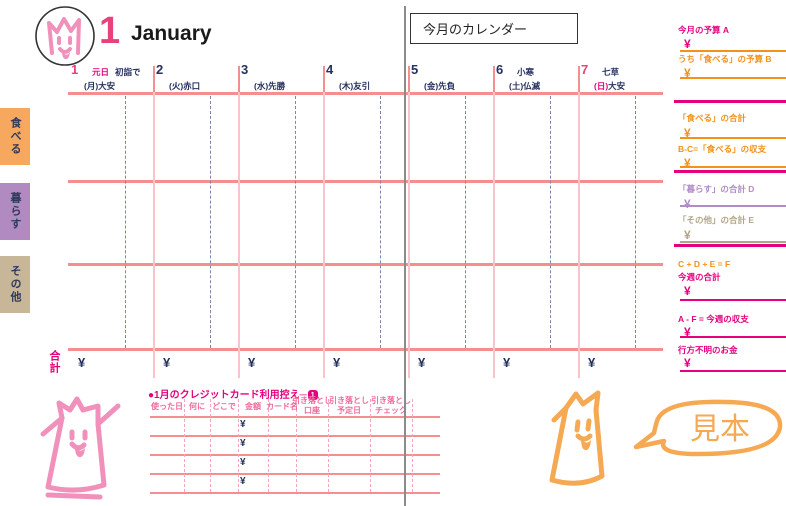 This screenshot has height=506, width=786. What do you see at coordinates (577, 438) in the screenshot?
I see `orange-cat-doodle-icon` at bounding box center [577, 438].